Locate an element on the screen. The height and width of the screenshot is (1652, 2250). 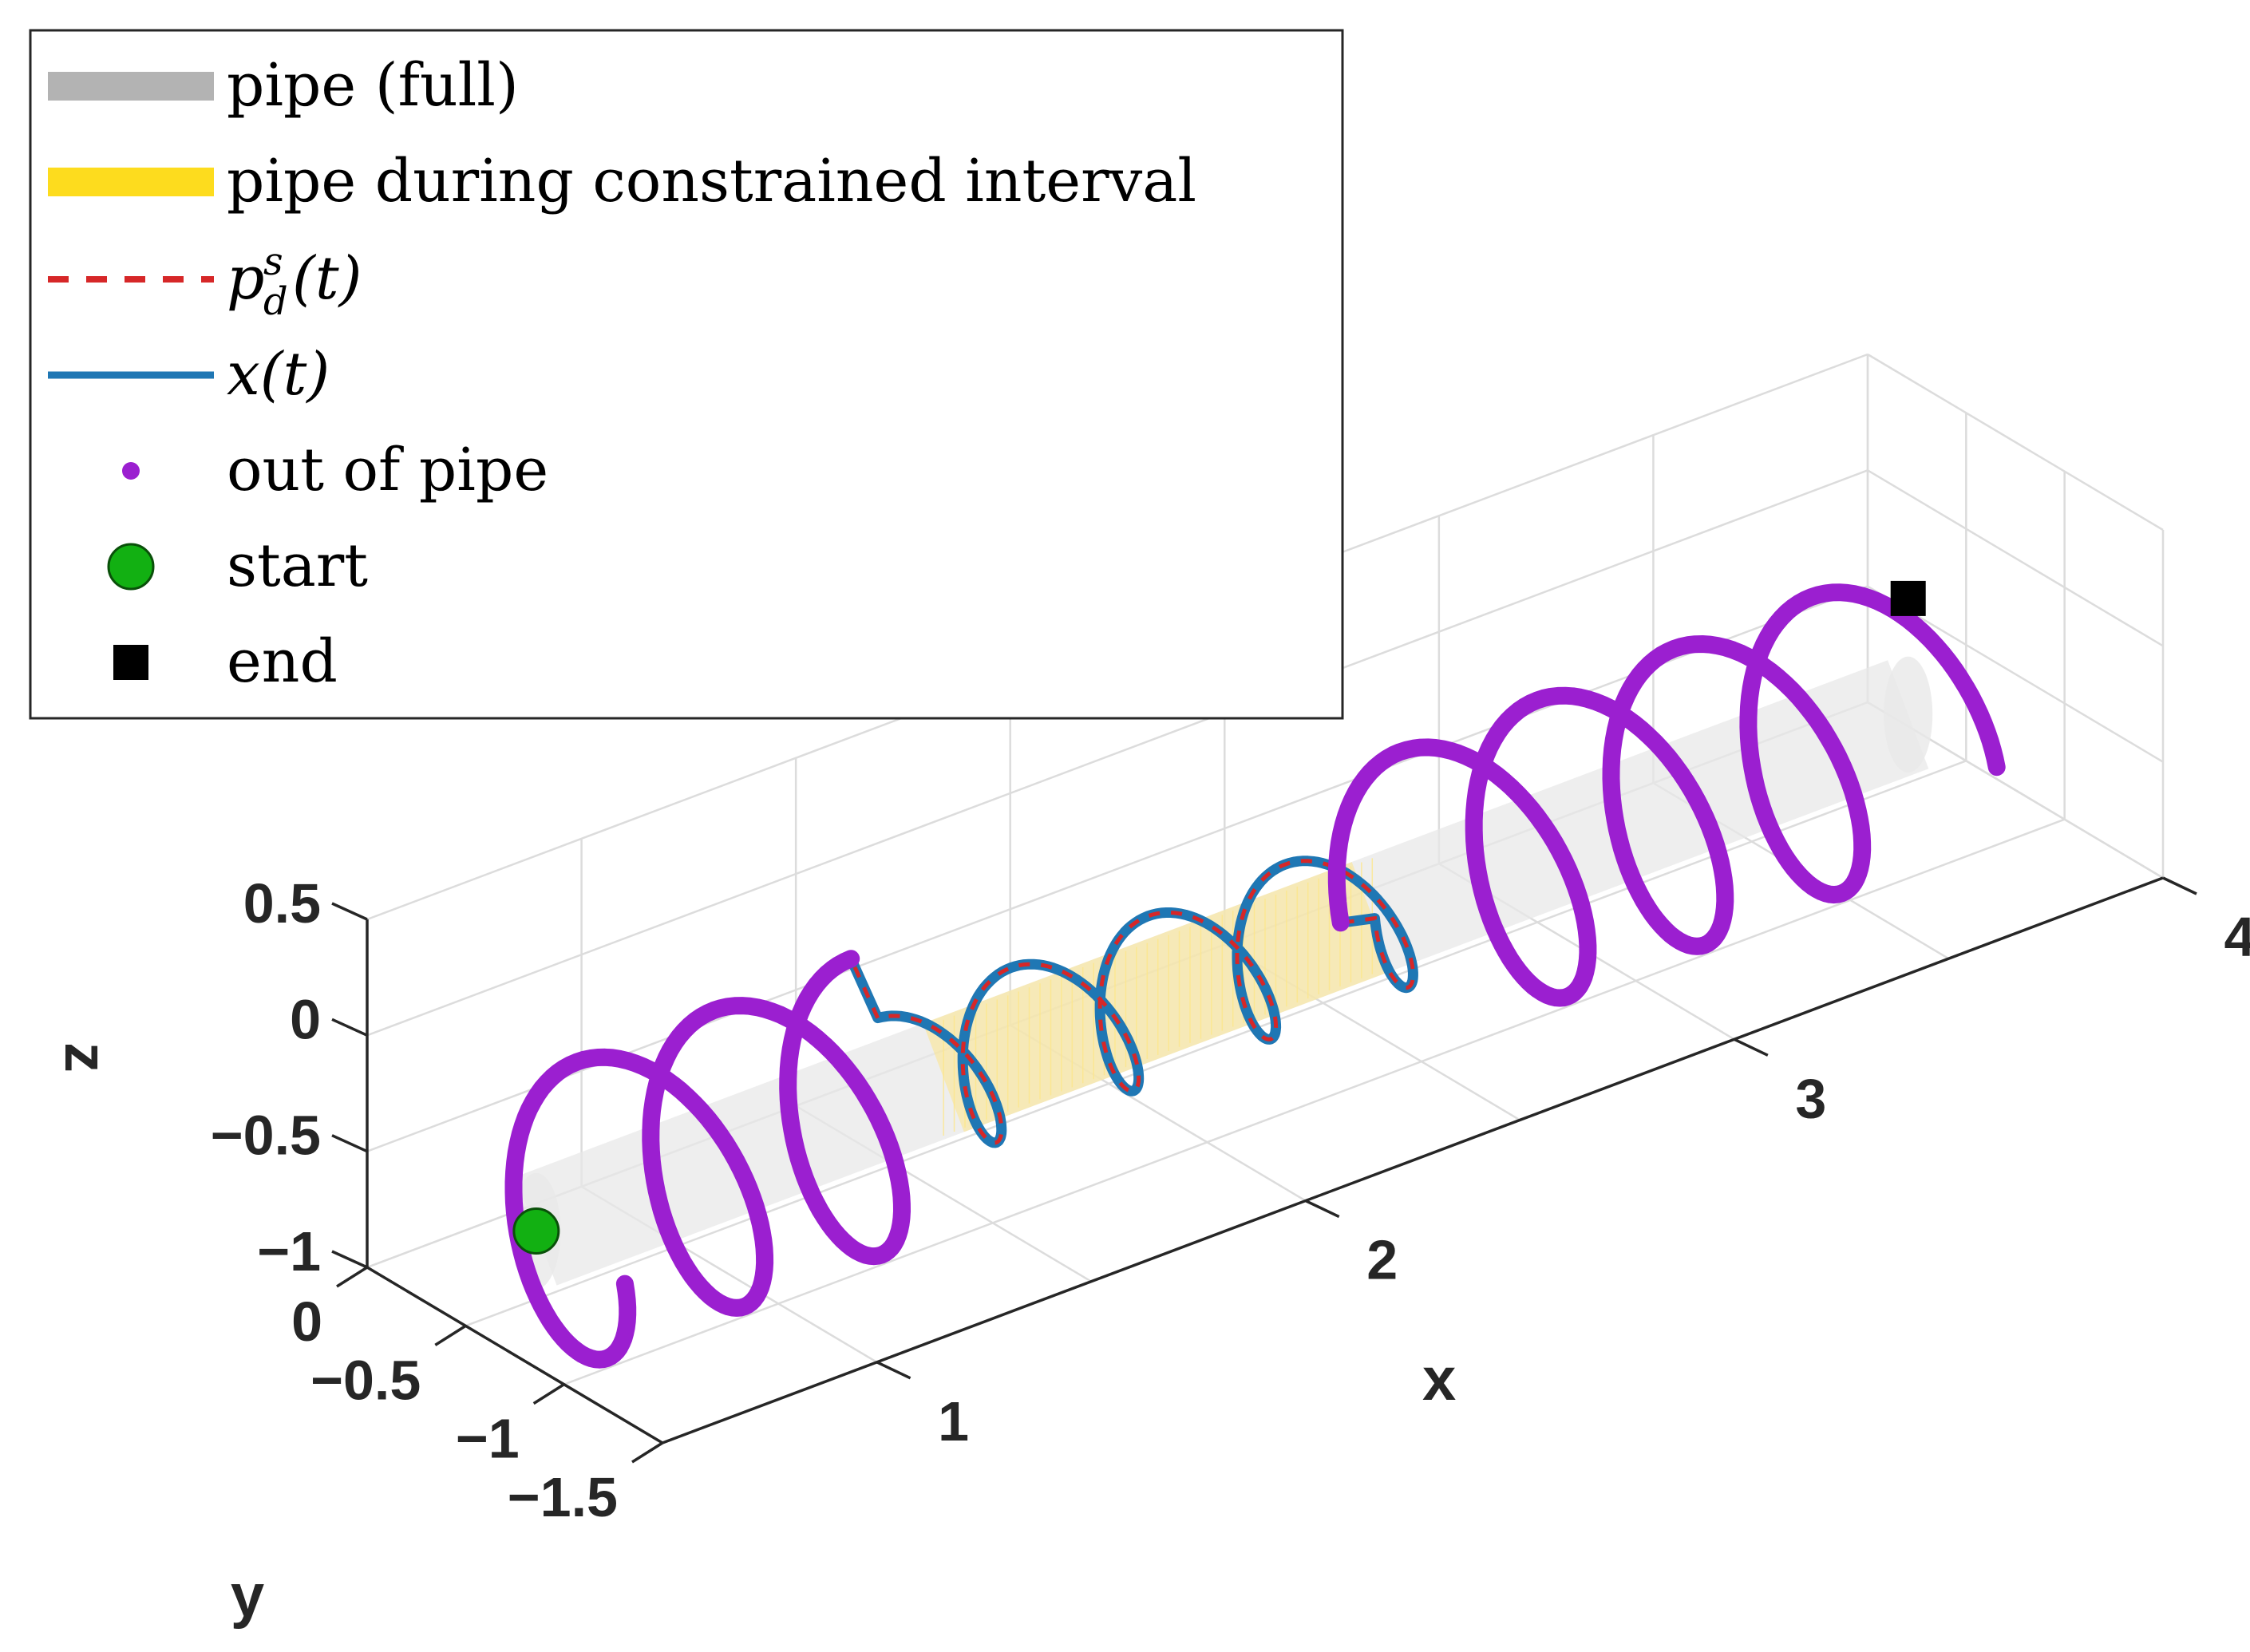
z-tick-label: 0 is located at coordinates (305, 1019).